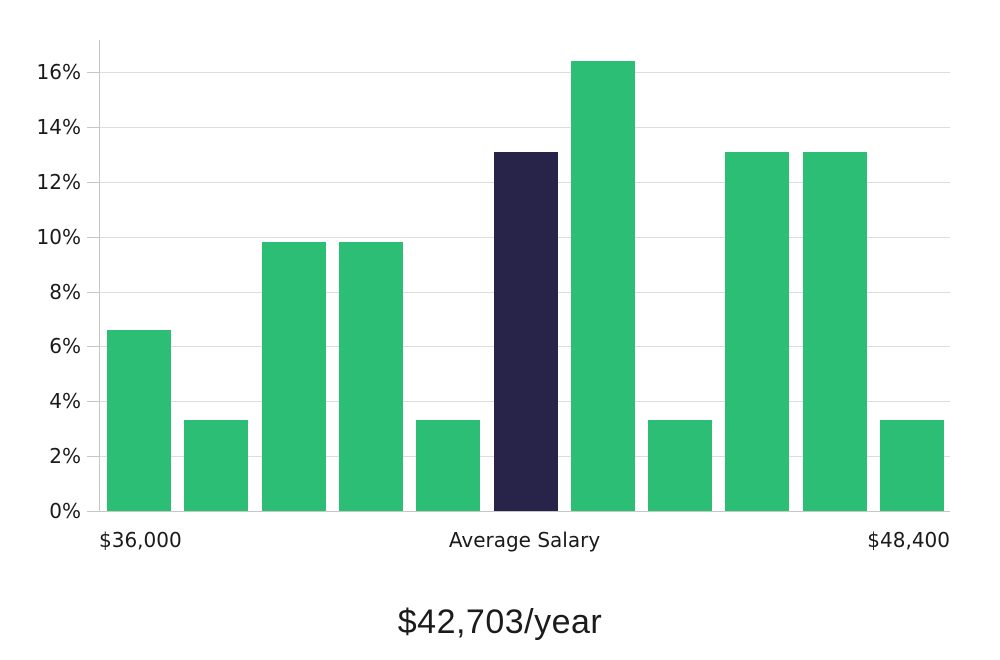 This screenshot has width=1000, height=660. Describe the element at coordinates (93, 511) in the screenshot. I see `y-tick-0%` at that location.